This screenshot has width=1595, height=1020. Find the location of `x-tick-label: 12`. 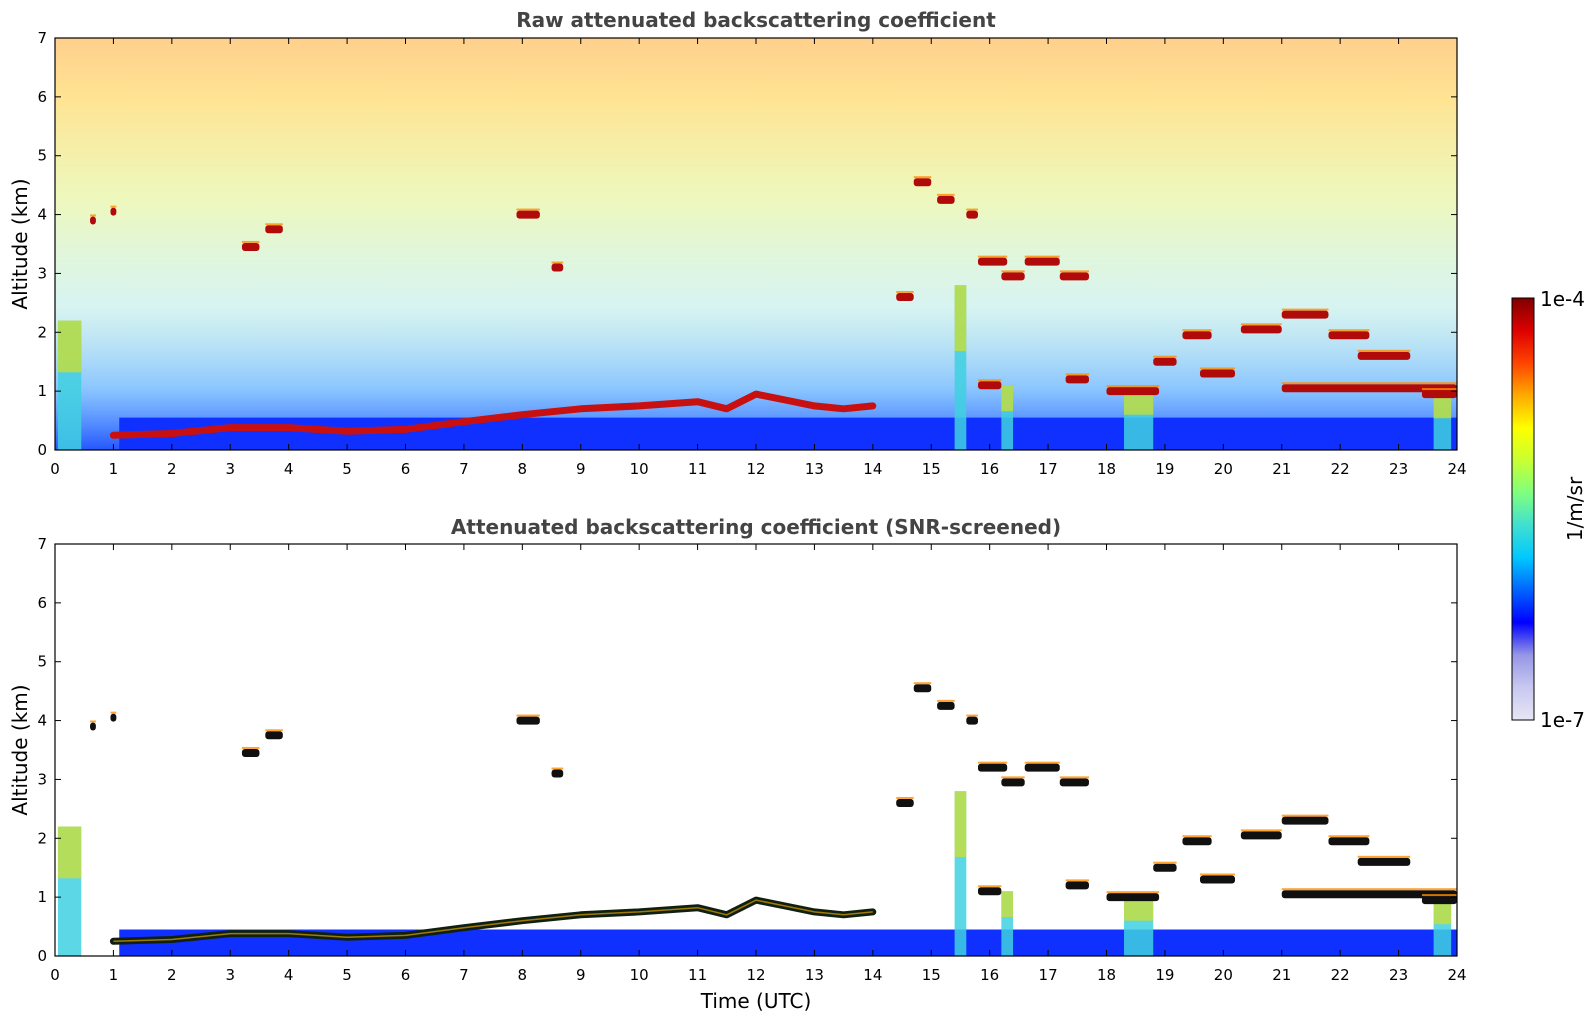

x-tick-label: 12 is located at coordinates (755, 975).